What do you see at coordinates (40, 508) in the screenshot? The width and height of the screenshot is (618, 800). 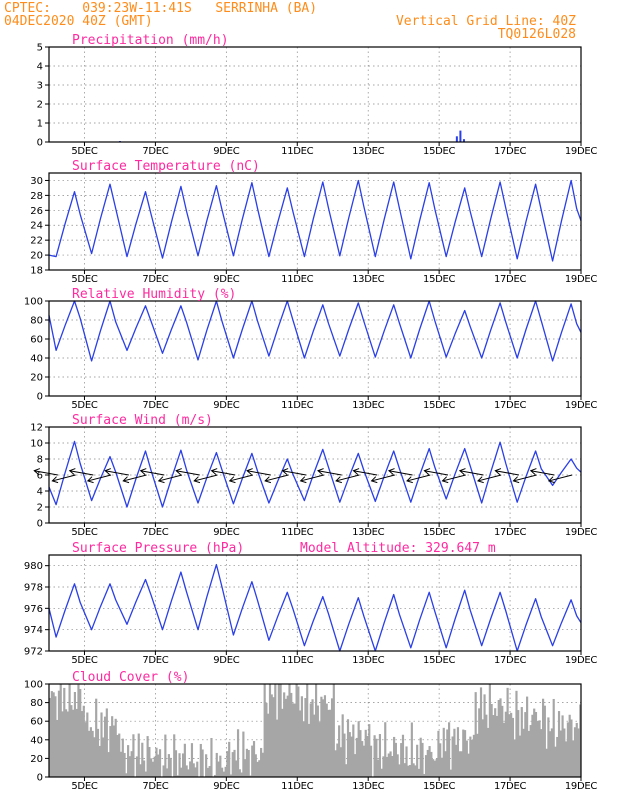 I see `y-tick-label: 2` at bounding box center [40, 508].